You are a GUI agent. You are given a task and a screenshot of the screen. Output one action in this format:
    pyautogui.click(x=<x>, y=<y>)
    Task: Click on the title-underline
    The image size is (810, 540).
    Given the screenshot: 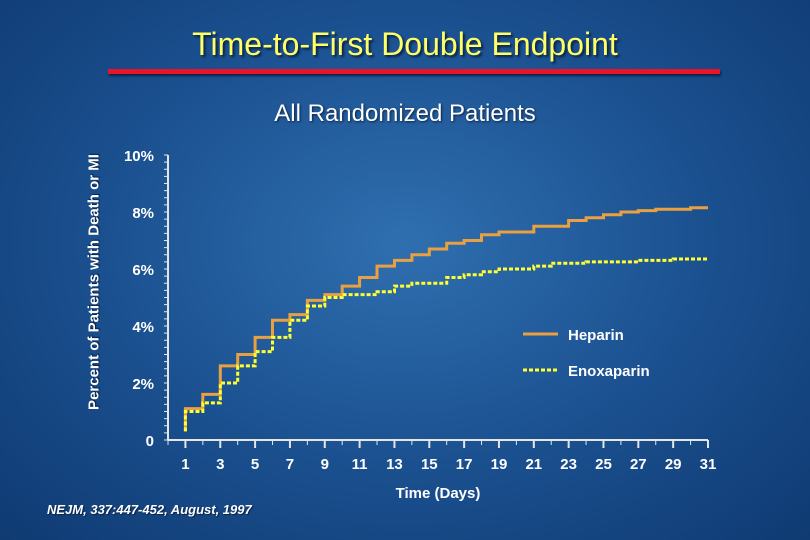 What is the action you would take?
    pyautogui.click(x=414, y=71)
    